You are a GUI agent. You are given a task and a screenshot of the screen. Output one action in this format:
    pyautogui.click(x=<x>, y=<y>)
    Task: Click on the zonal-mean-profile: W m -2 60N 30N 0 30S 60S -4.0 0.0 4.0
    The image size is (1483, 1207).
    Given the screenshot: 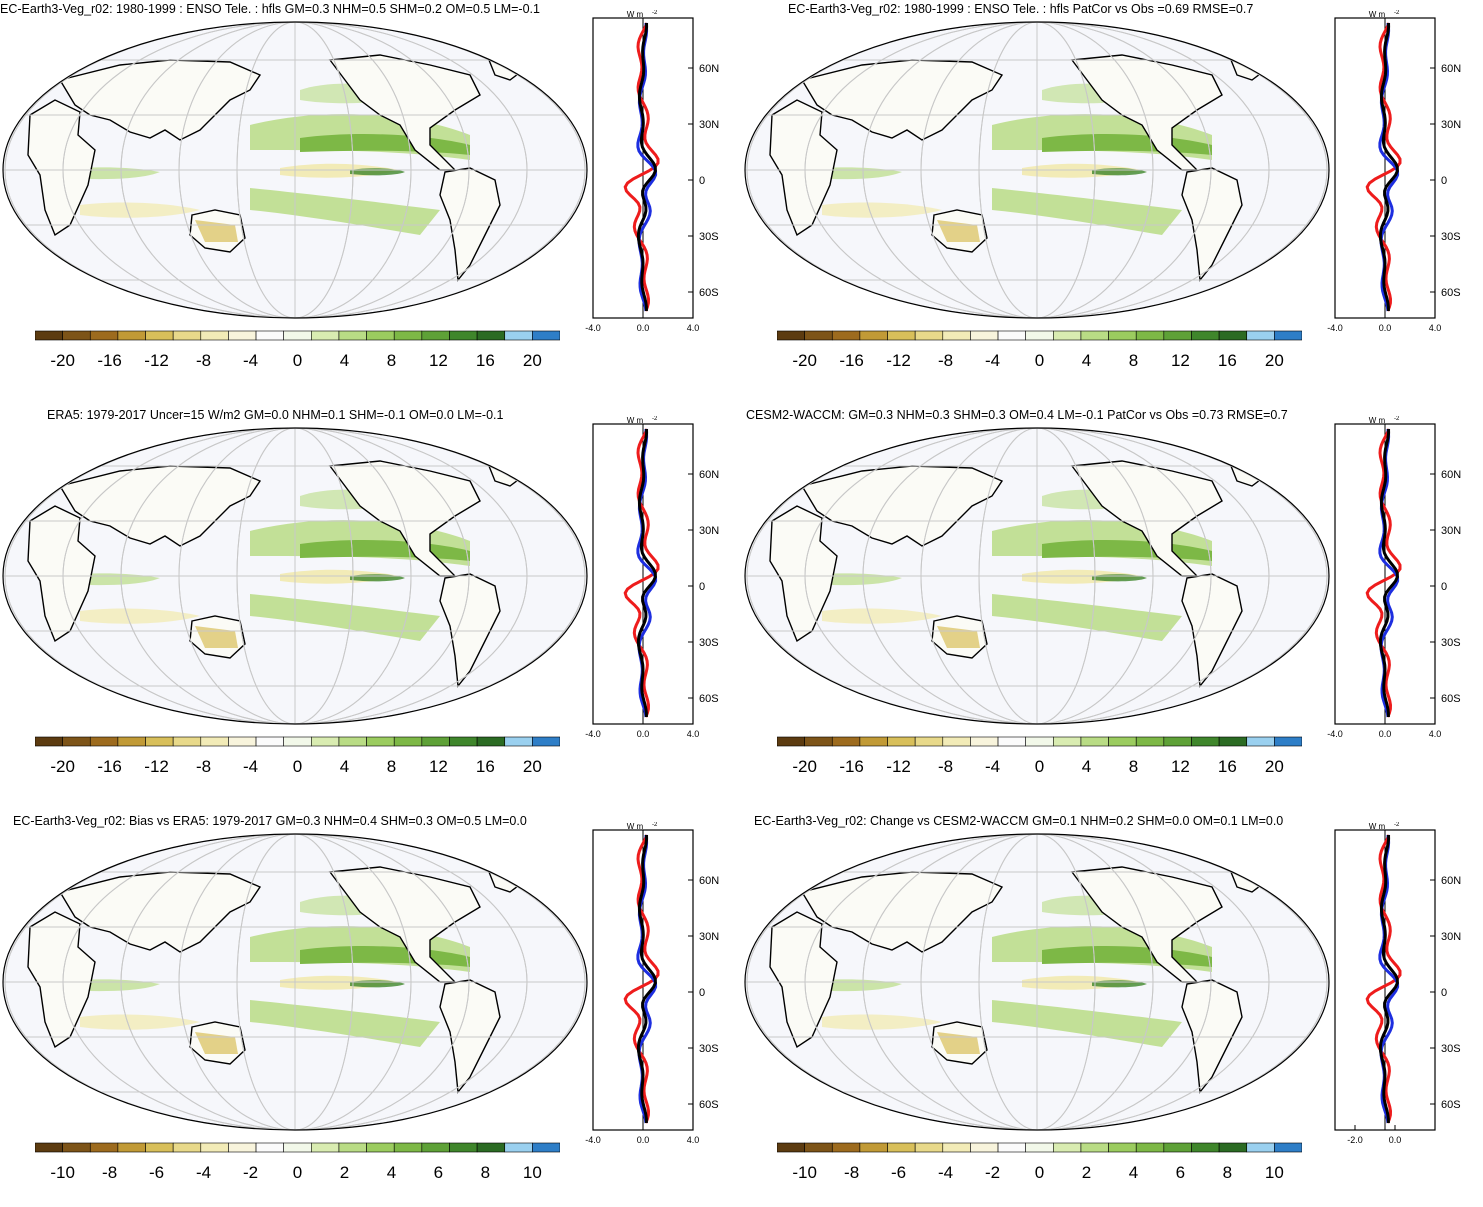 What is the action you would take?
    pyautogui.click(x=1394, y=577)
    